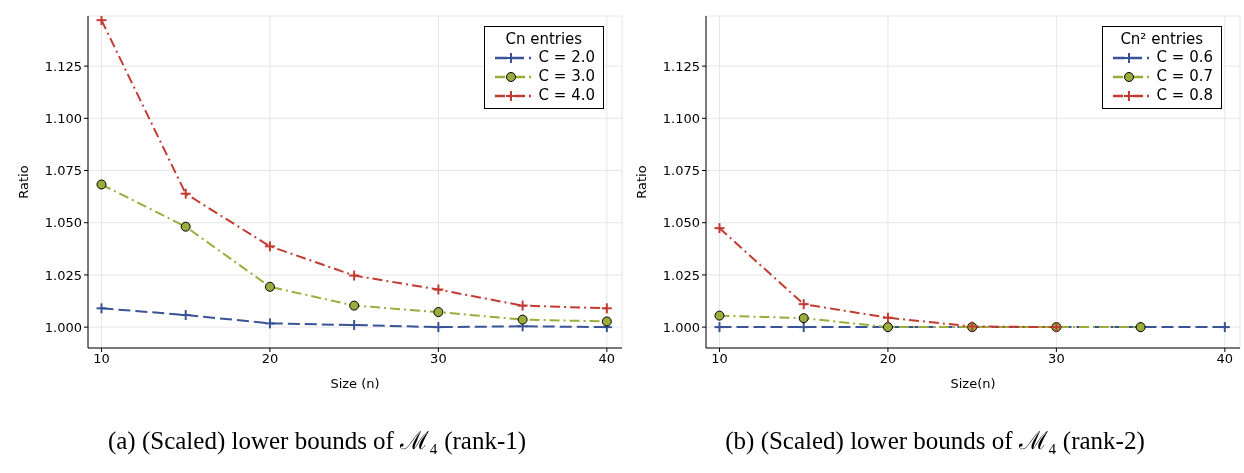  What do you see at coordinates (1162, 39) in the screenshot?
I see `legend-title: Cn² entries` at bounding box center [1162, 39].